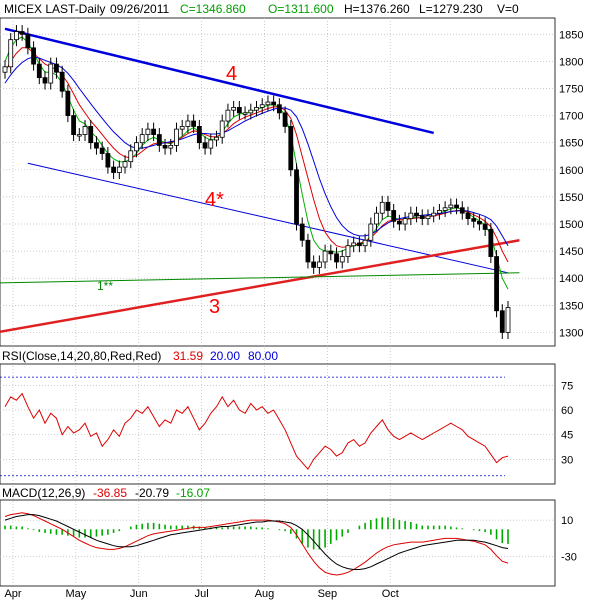 This screenshot has width=589, height=600. Describe the element at coordinates (571, 35) in the screenshot. I see `price-y-tick-label: 1850` at that location.